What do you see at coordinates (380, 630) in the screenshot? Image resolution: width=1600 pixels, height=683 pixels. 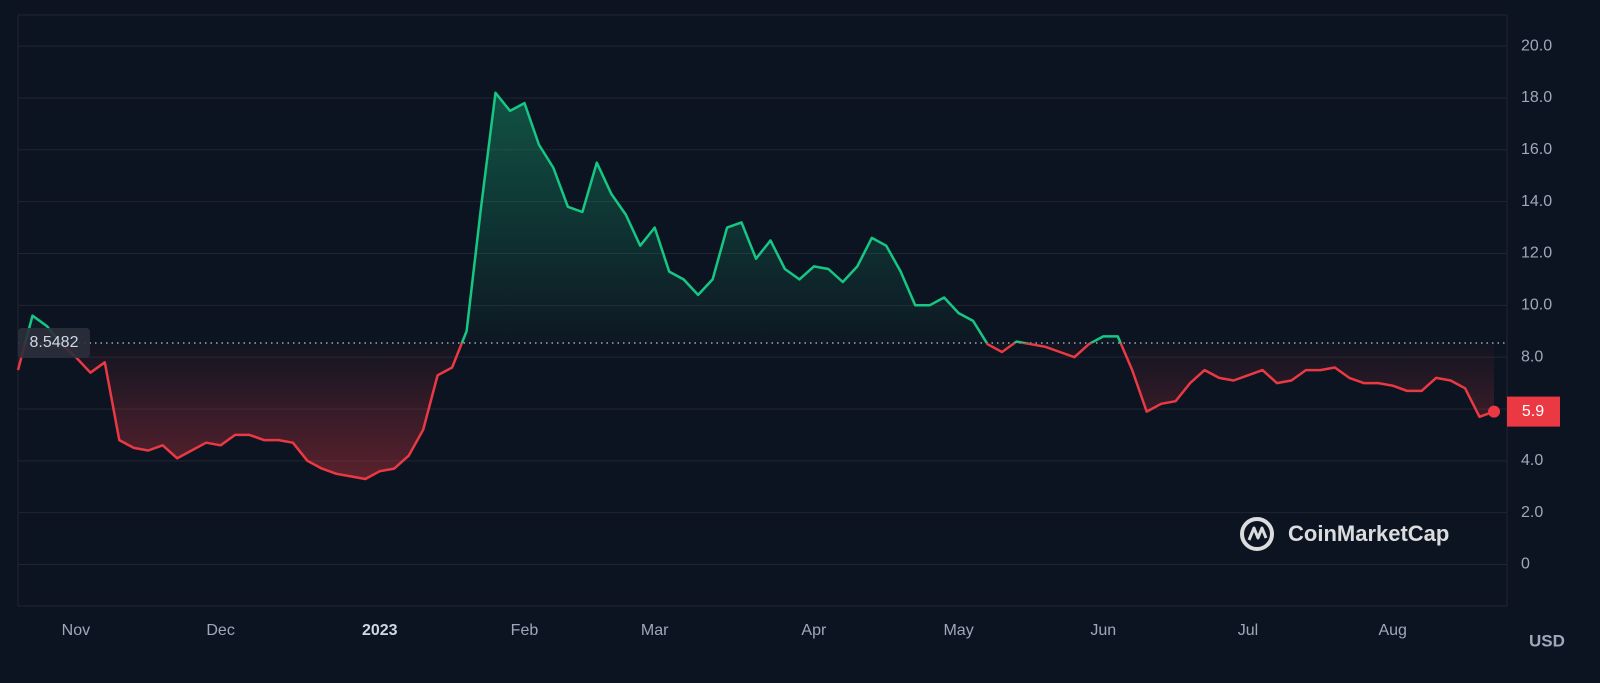 I see `x-tick-label: 2023` at bounding box center [380, 630].